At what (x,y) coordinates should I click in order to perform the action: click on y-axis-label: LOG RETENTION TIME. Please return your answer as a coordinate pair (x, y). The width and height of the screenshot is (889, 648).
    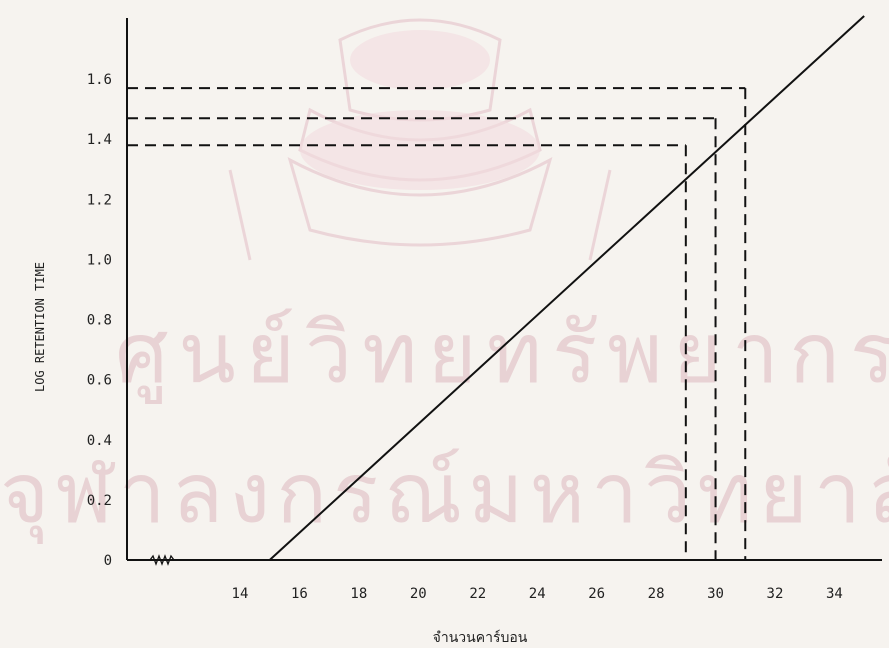
    Looking at the image, I should click on (40, 327).